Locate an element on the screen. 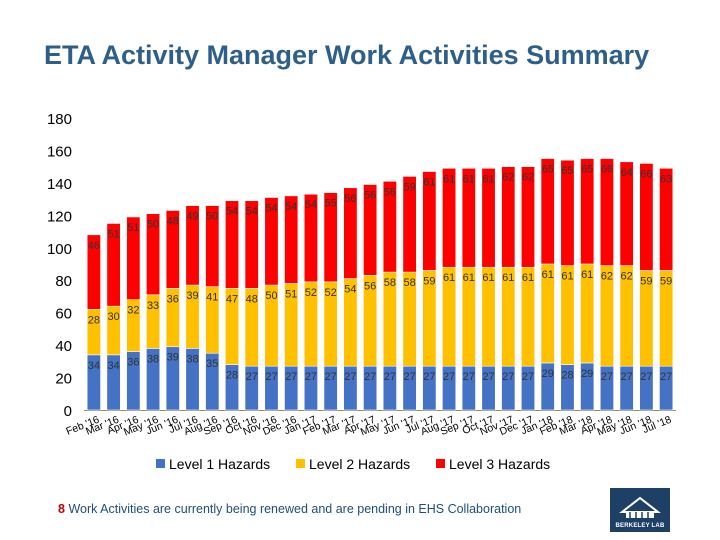 This screenshot has height=540, width=720. data-label: 35 is located at coordinates (212, 364).